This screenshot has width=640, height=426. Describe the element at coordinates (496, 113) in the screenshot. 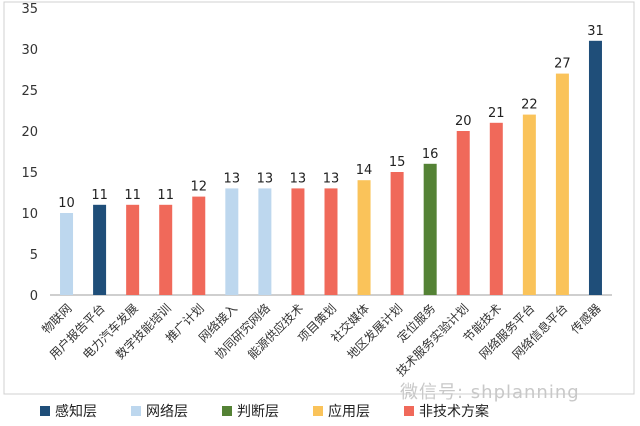

I see `data-label: 21` at that location.